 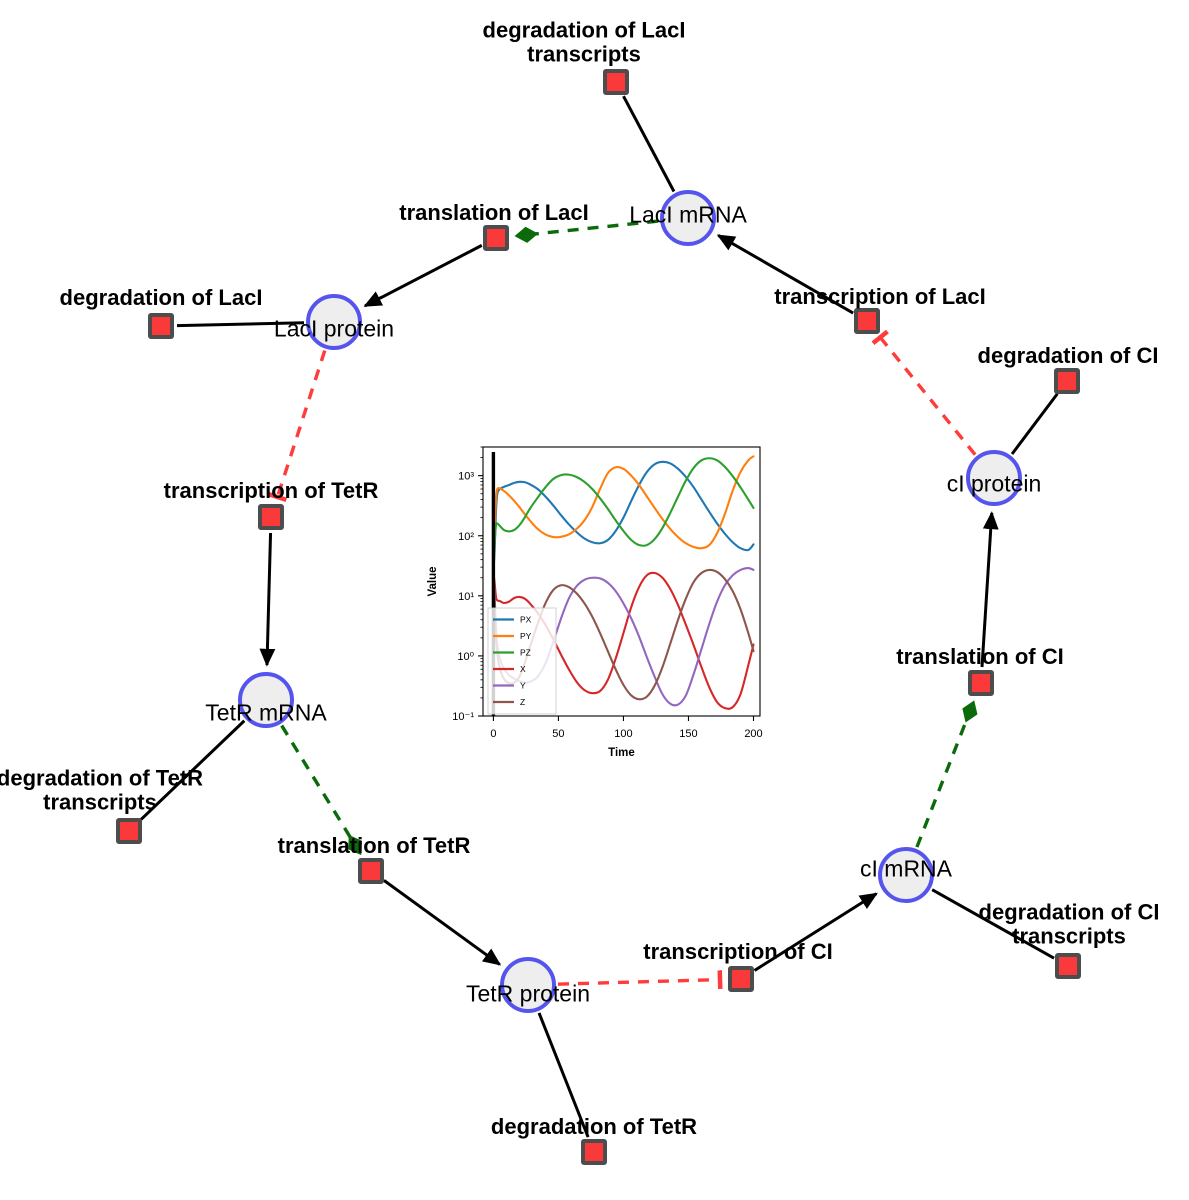 What do you see at coordinates (688, 734) in the screenshot?
I see `x-tick-label: 150` at bounding box center [688, 734].